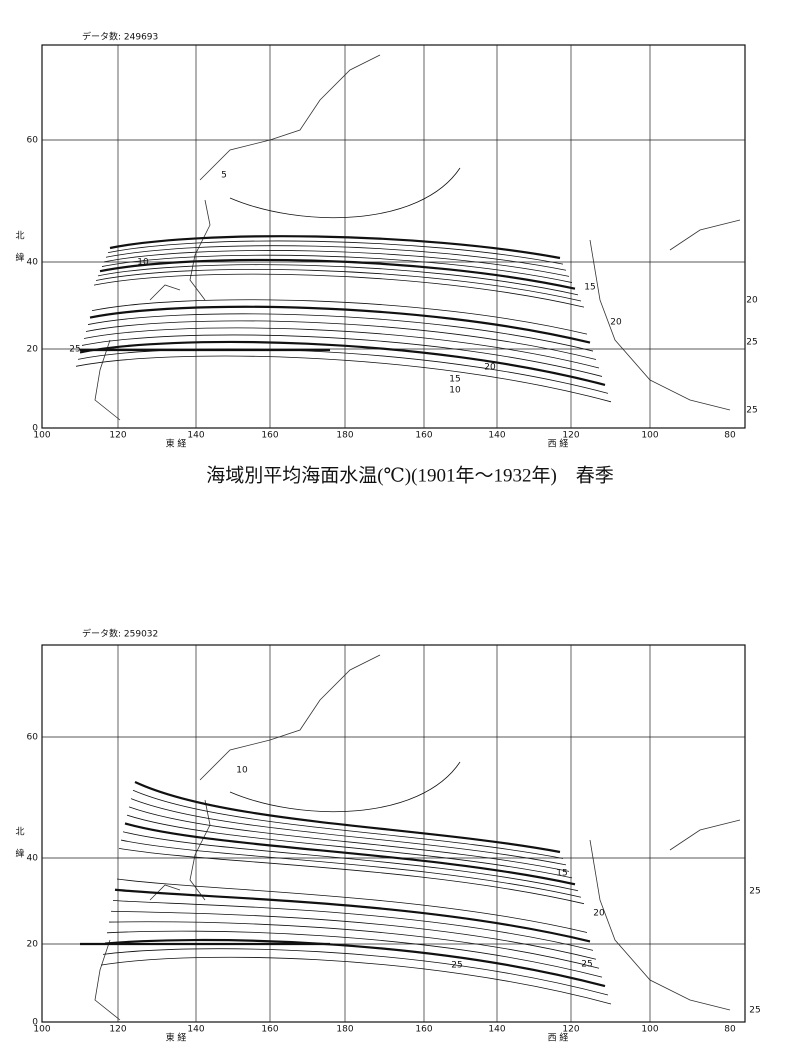  Describe the element at coordinates (120, 634) in the screenshot. I see `data-count: データ数: 259032` at that location.